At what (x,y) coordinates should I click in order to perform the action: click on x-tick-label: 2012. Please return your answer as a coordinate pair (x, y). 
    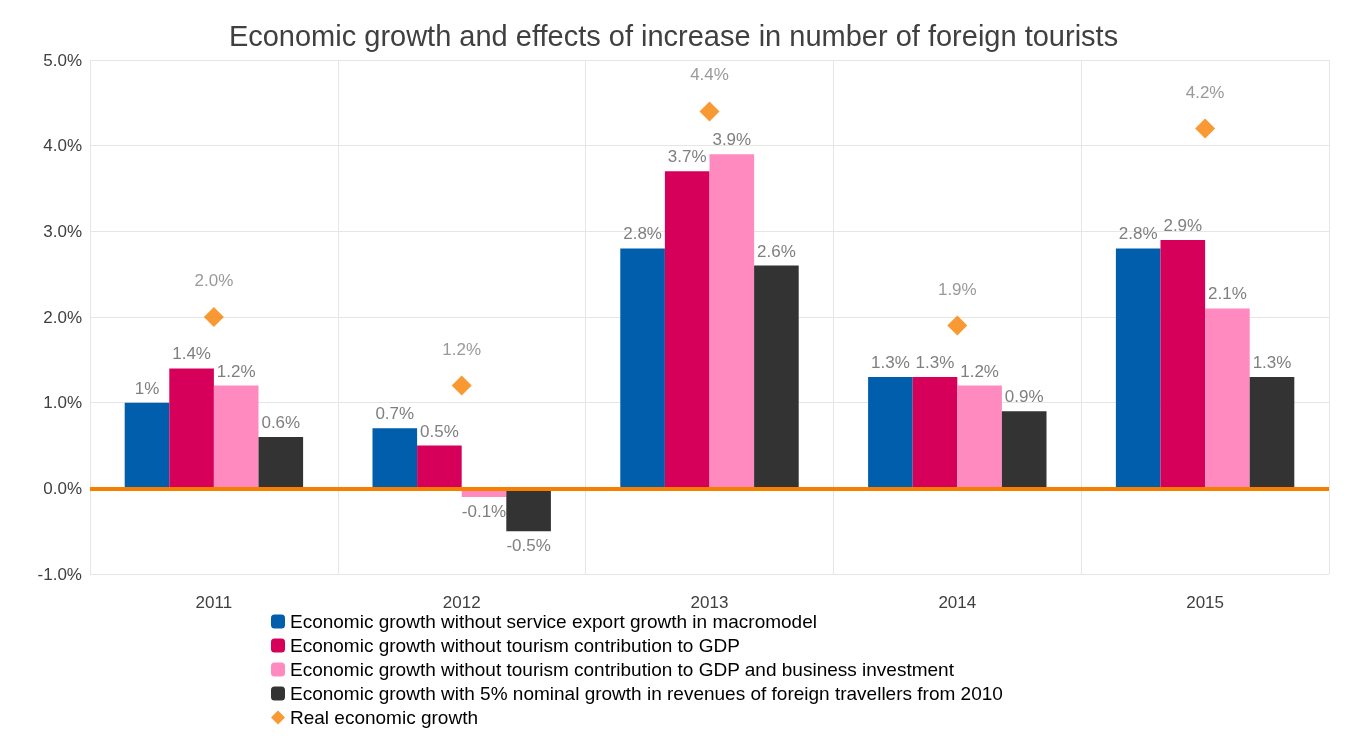
    Looking at the image, I should click on (461, 602).